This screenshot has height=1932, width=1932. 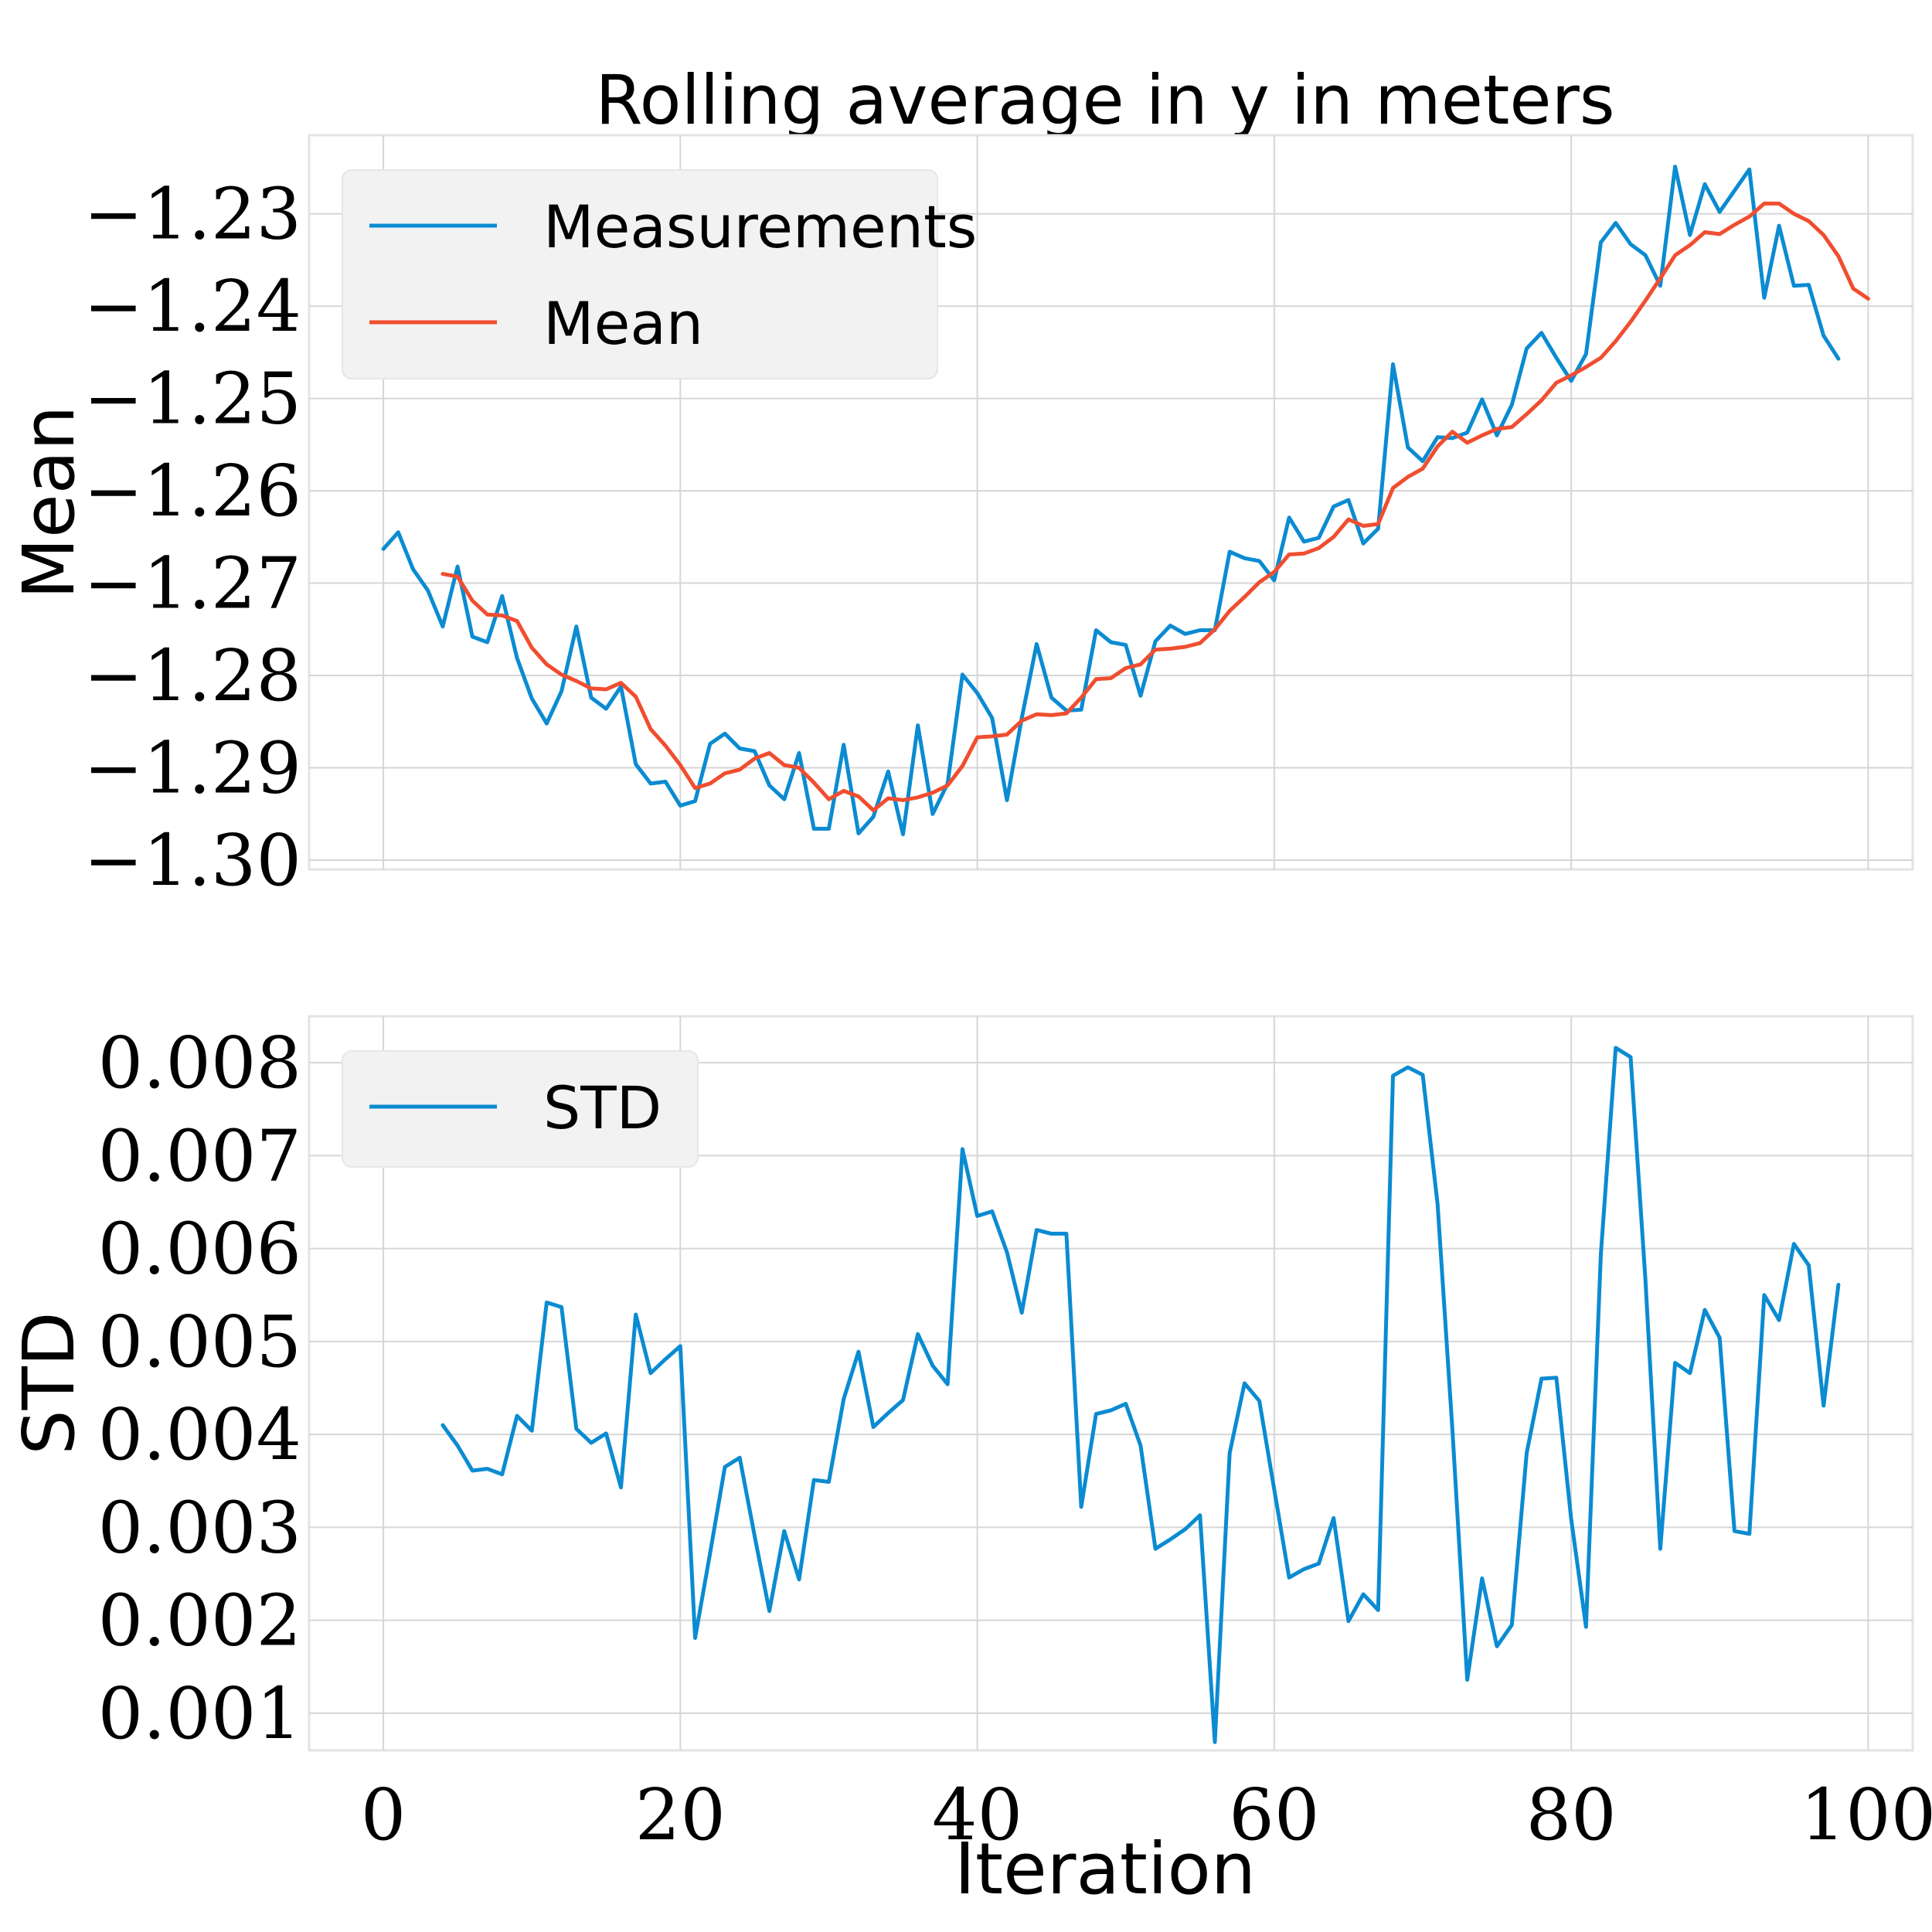 What do you see at coordinates (1274, 1815) in the screenshot?
I see `x-tick-label: 60` at bounding box center [1274, 1815].